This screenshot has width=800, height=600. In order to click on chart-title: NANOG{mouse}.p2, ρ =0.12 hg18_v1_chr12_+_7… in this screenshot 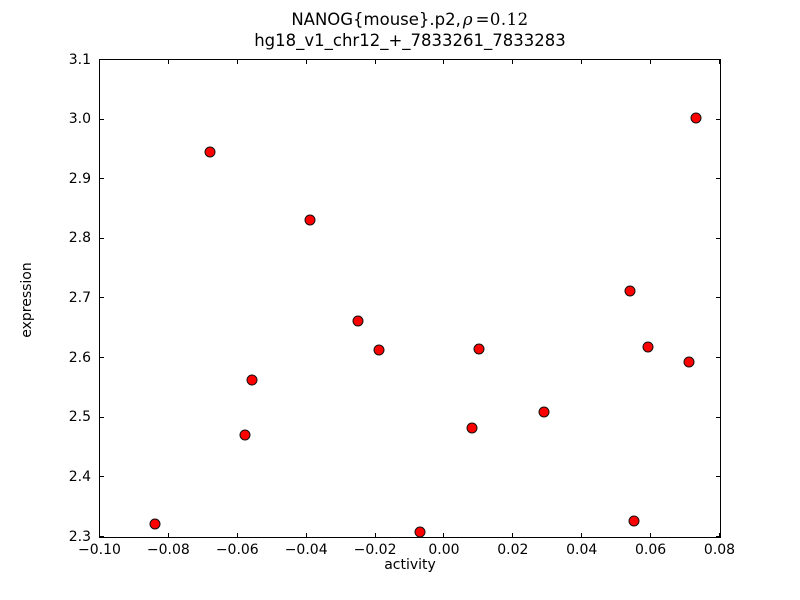, I will do `click(410, 30)`.